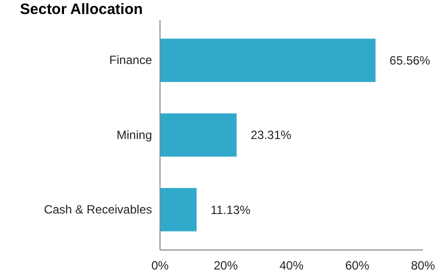  Describe the element at coordinates (271, 135) in the screenshot. I see `data-label: 23.31%` at that location.